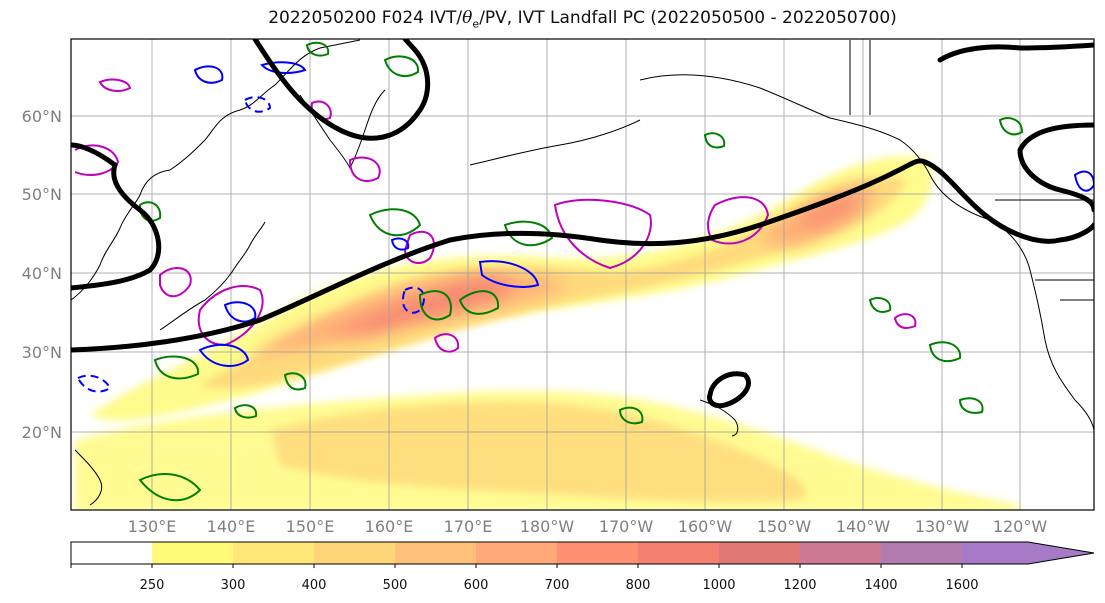 Image resolution: width=1105 pixels, height=603 pixels. I want to click on ivt-colorbar: 250 300 400 500 600 700 800 1000 1200 1400 1600, so click(582, 567).